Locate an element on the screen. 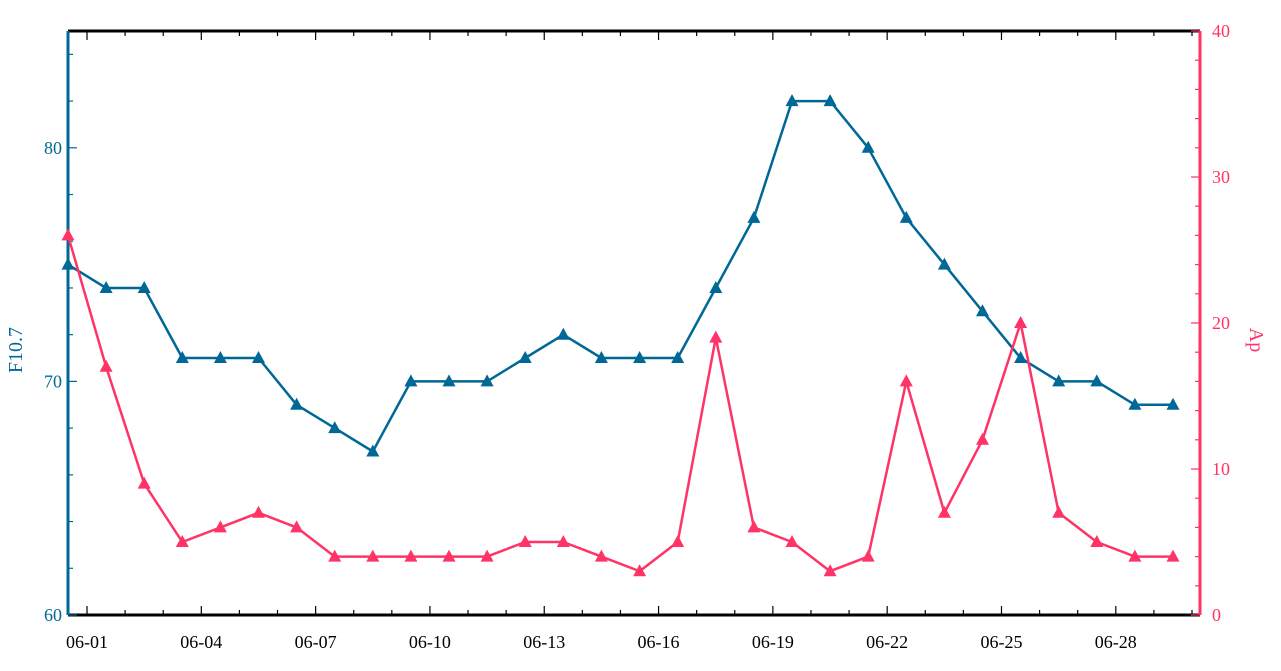 The image size is (1281, 671). x-tick-label: 06-01 is located at coordinates (87, 642).